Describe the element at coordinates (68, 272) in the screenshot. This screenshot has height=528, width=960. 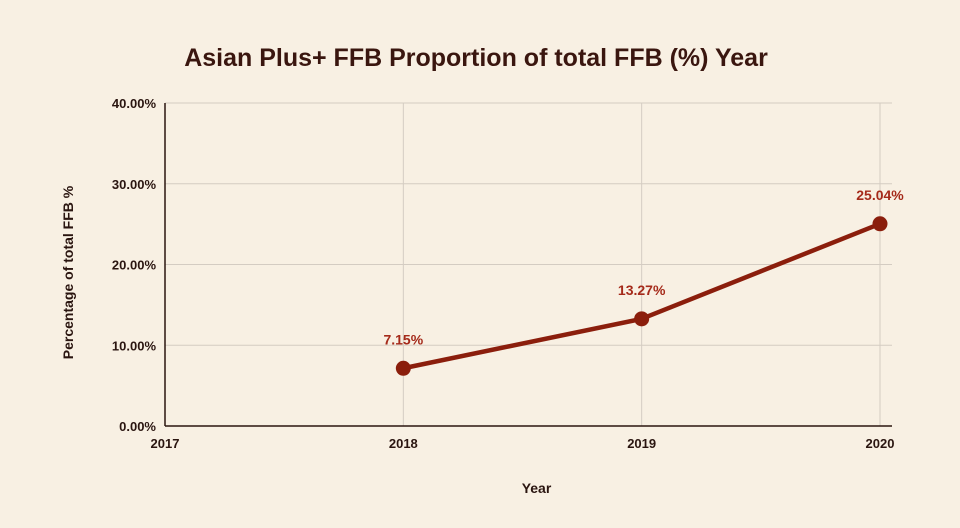
I see `y-axis-title: Percentage of total FFB %` at that location.